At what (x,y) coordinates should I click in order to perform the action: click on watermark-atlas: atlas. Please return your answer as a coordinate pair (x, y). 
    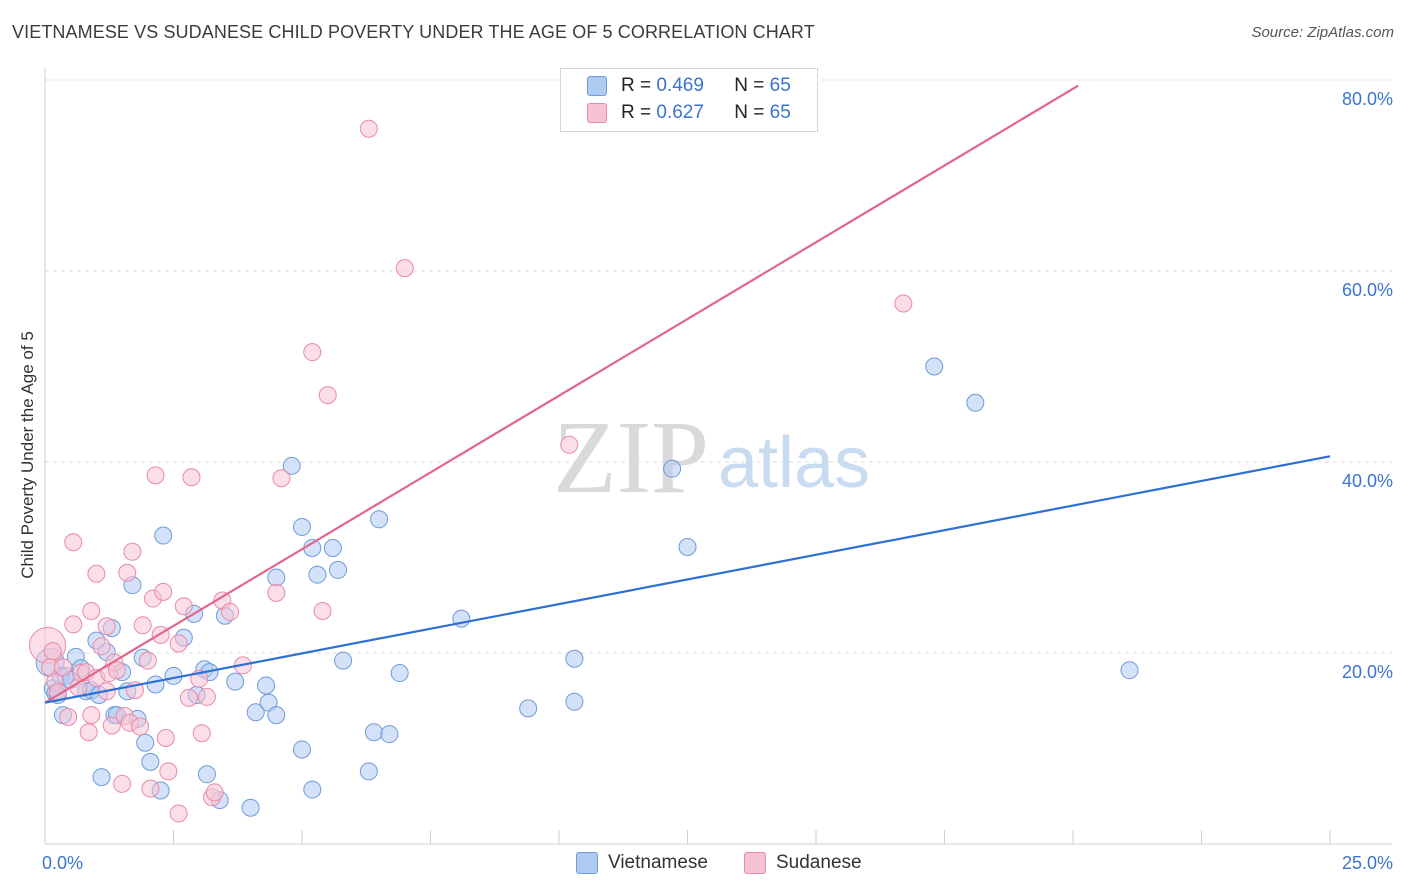
    Looking at the image, I should click on (794, 463).